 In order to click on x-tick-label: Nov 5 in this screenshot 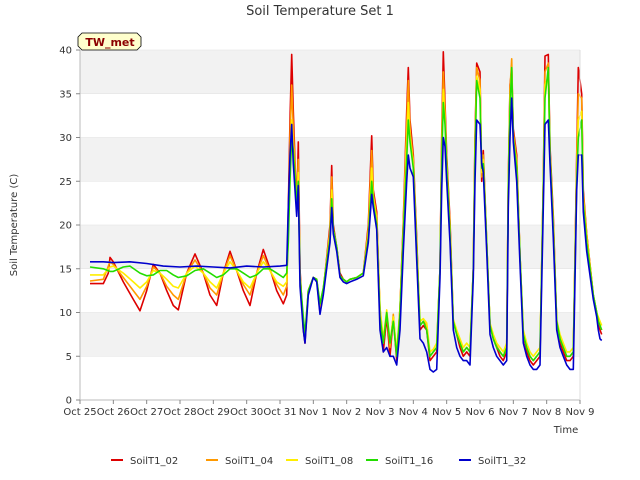, I will do `click(446, 412)`.